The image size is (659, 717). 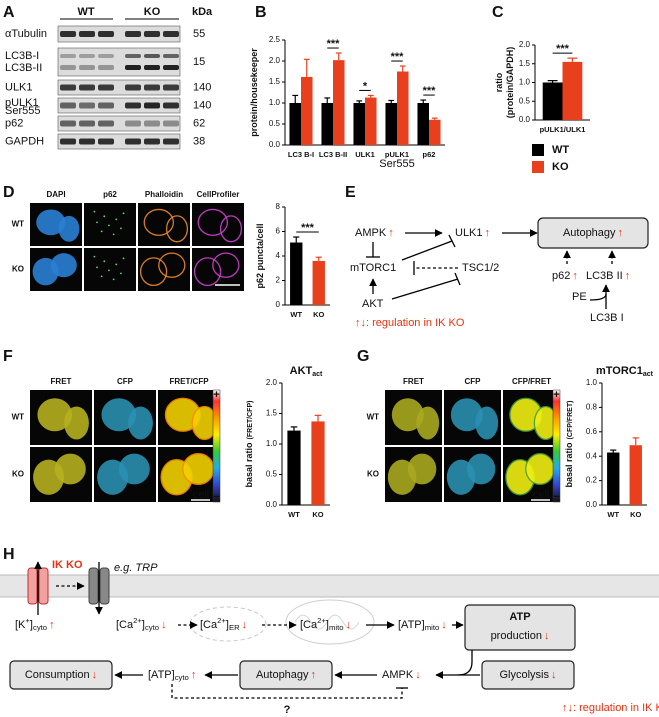 I want to click on title-part: act, so click(x=317, y=374).